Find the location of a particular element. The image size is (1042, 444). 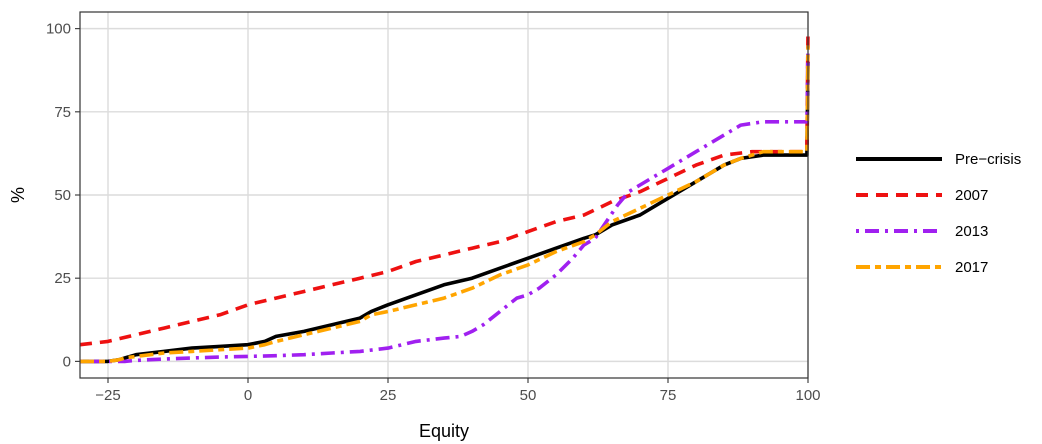

x-tick-label: 50 is located at coordinates (528, 395).